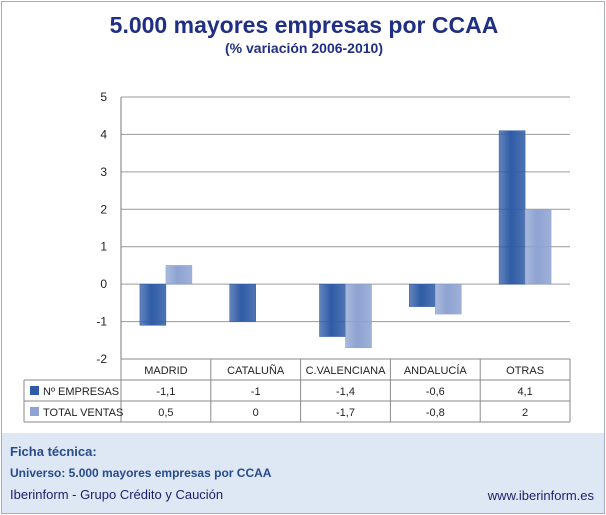  Describe the element at coordinates (525, 371) in the screenshot. I see `x-category-label: OTRAS` at that location.